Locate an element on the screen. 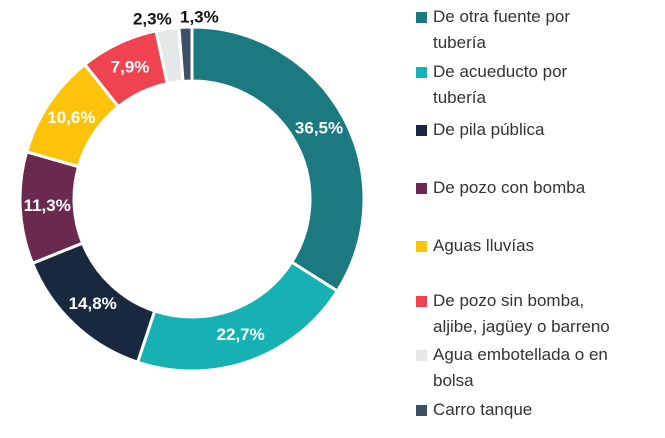 This screenshot has height=438, width=665. legend-item: Aguas lluvías is located at coordinates (536, 246).